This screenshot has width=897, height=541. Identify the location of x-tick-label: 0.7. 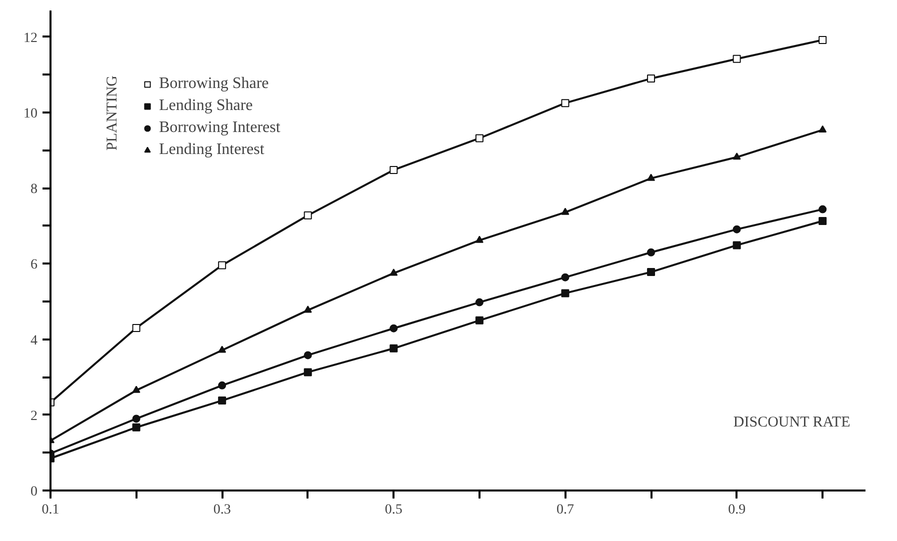
(565, 510).